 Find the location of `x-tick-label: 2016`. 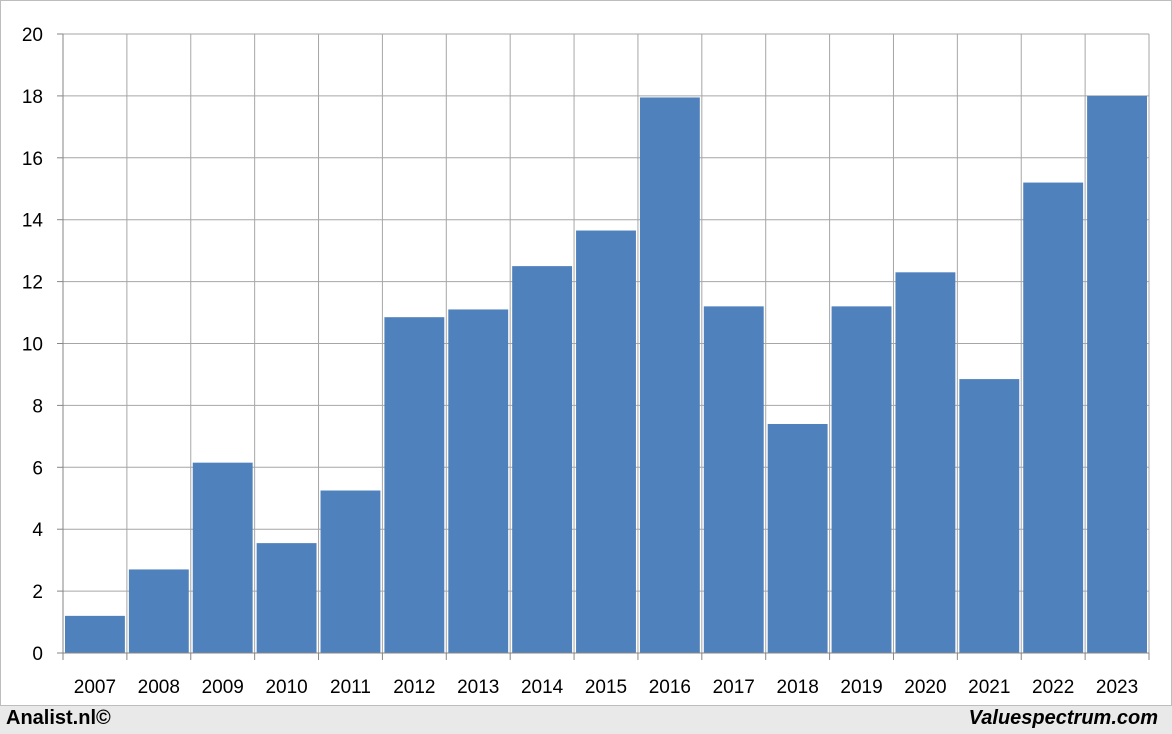

x-tick-label: 2016 is located at coordinates (670, 687).